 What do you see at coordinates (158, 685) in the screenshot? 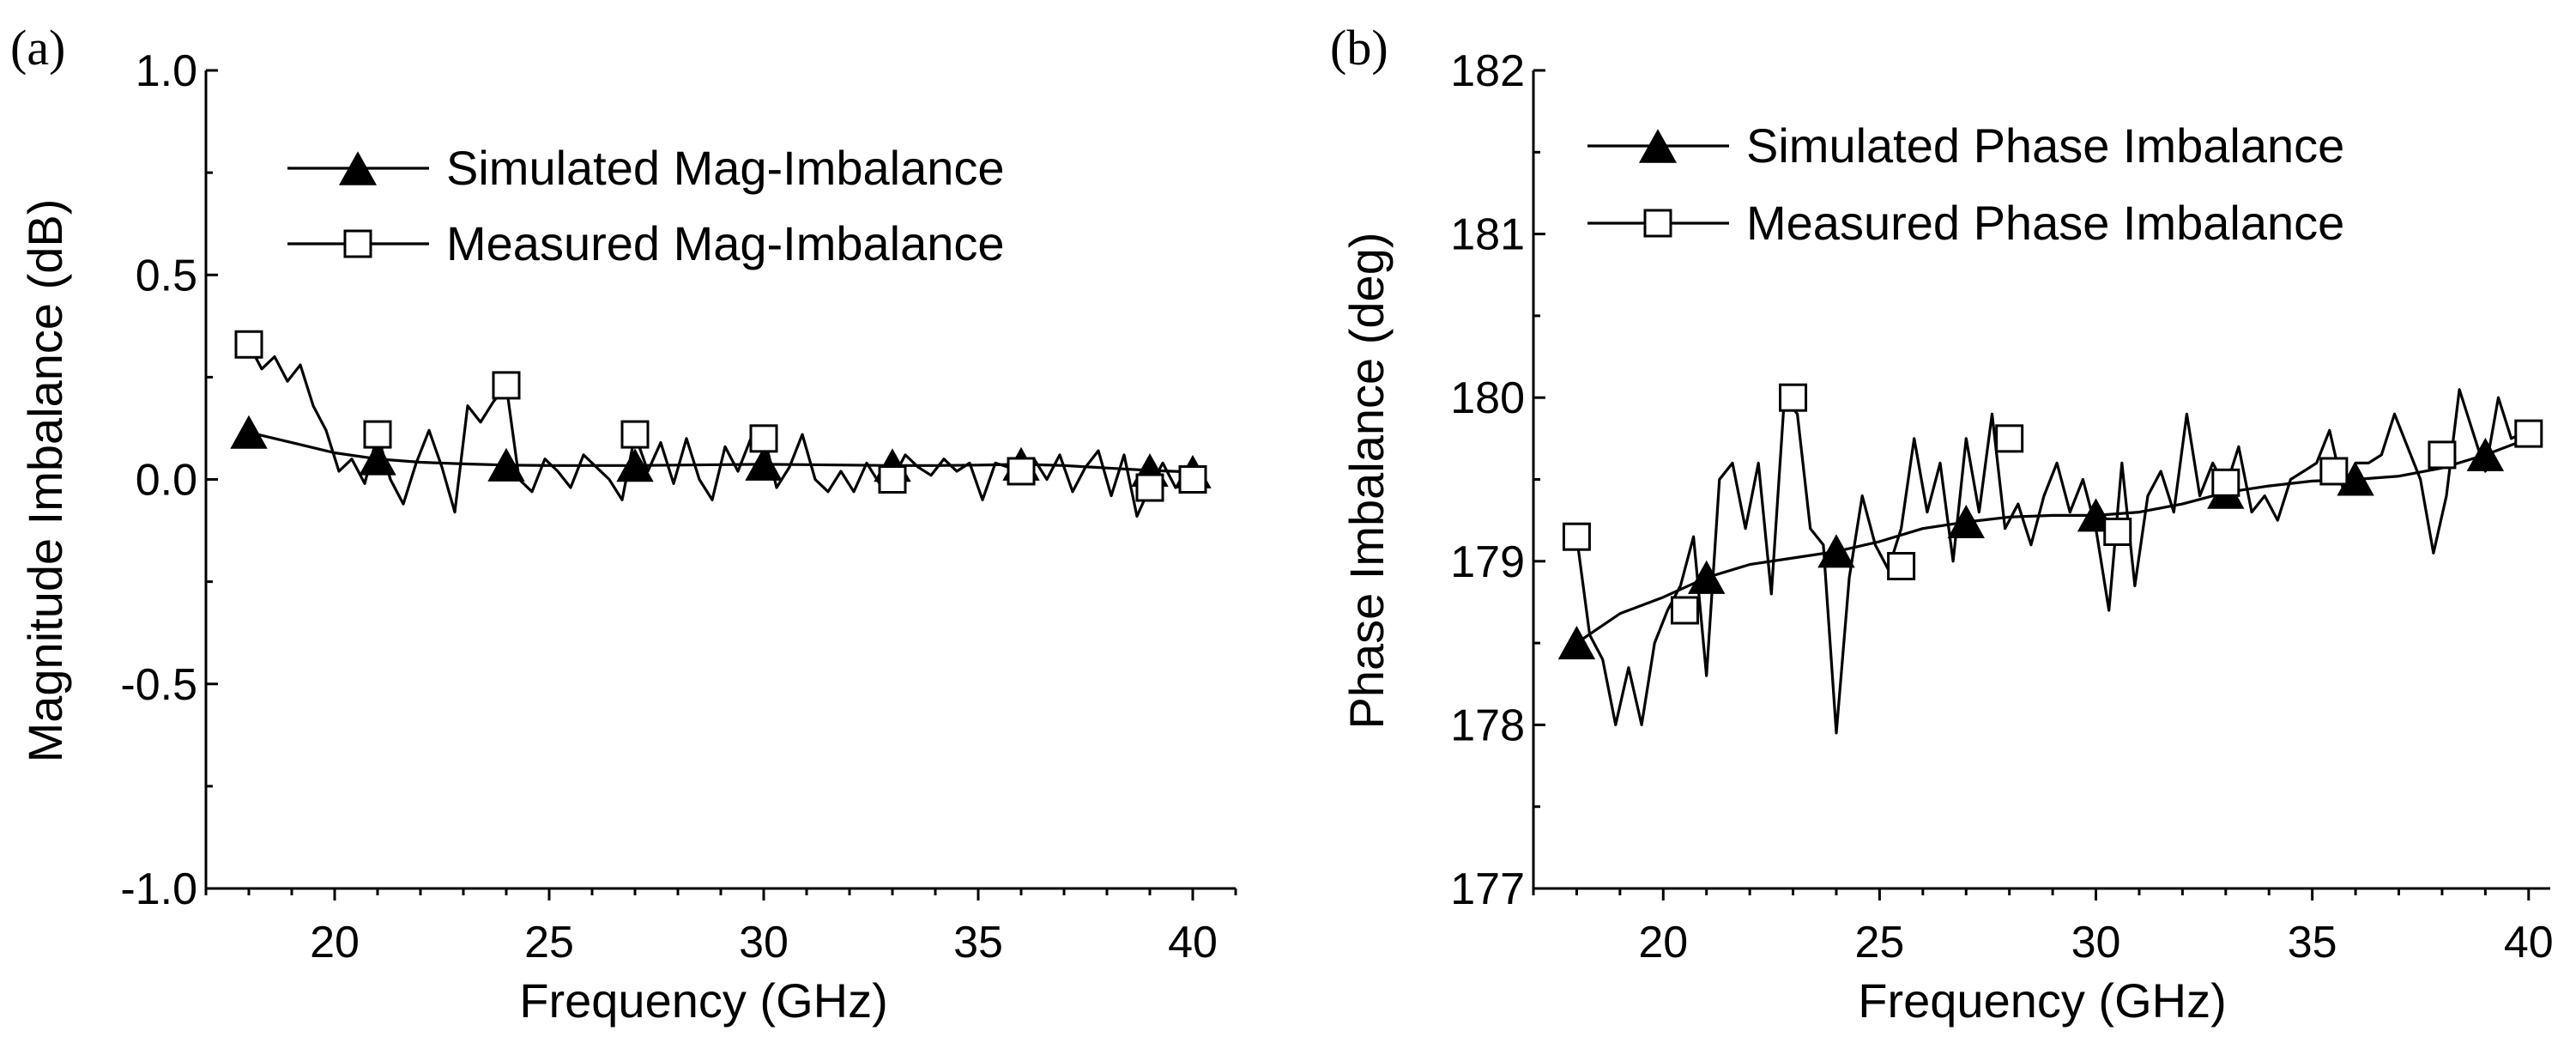
I see `y-tick-label: -0.5` at bounding box center [158, 685].